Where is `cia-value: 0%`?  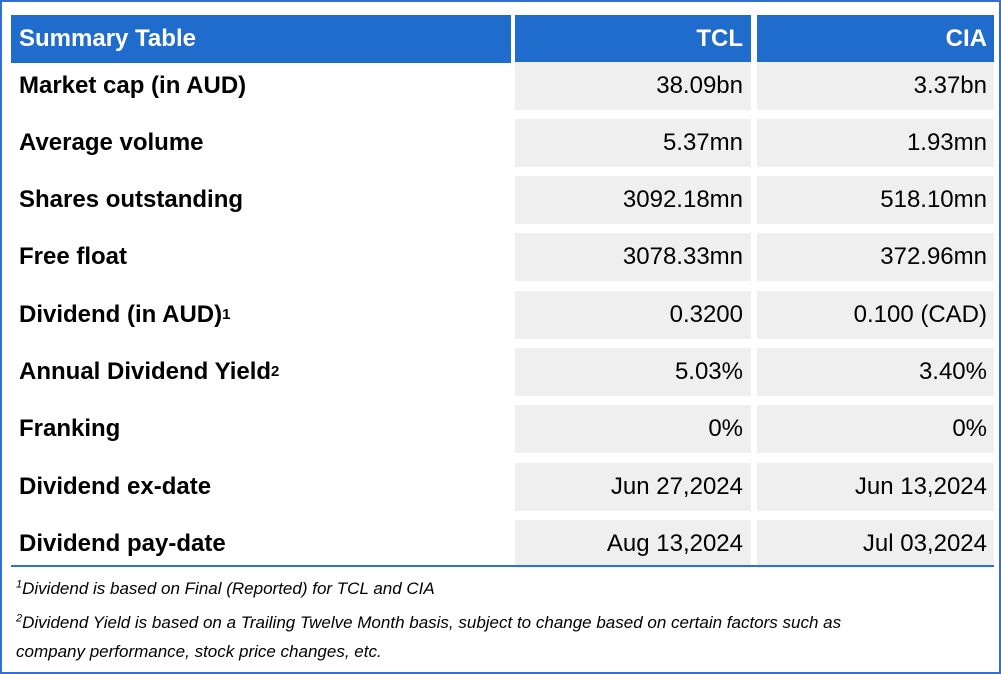
cia-value: 0% is located at coordinates (875, 429).